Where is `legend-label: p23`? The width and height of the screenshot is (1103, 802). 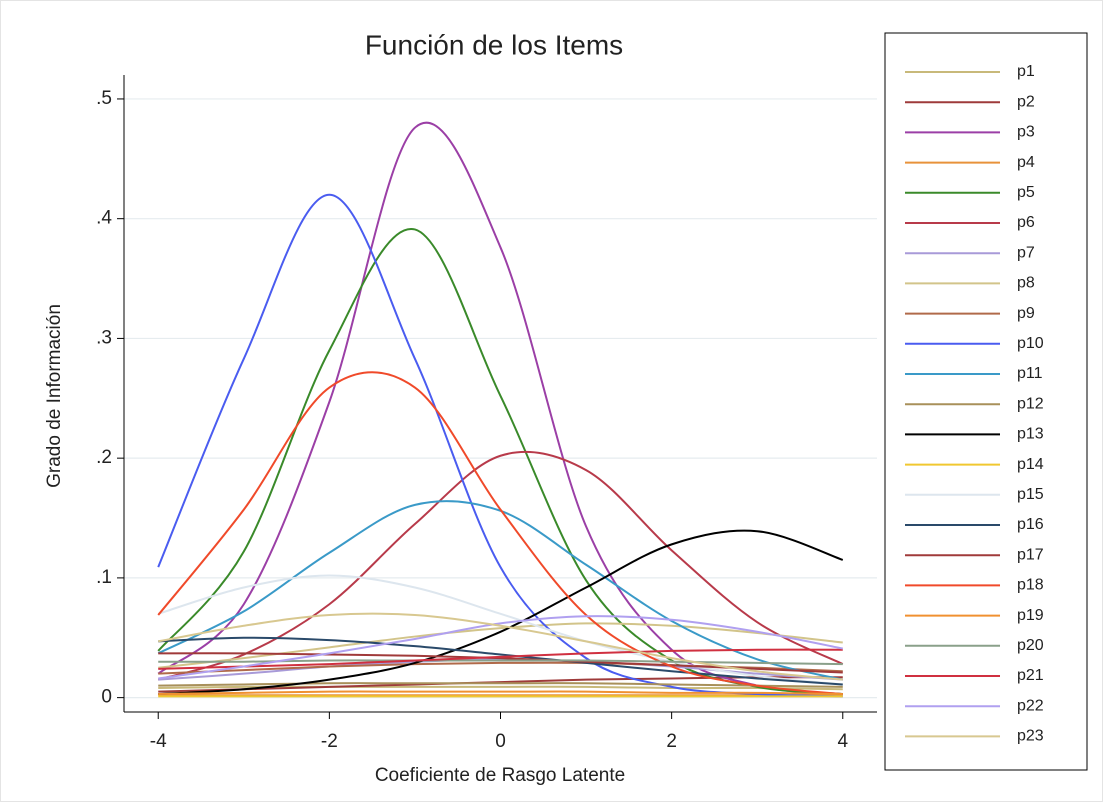 legend-label: p23 is located at coordinates (1030, 736).